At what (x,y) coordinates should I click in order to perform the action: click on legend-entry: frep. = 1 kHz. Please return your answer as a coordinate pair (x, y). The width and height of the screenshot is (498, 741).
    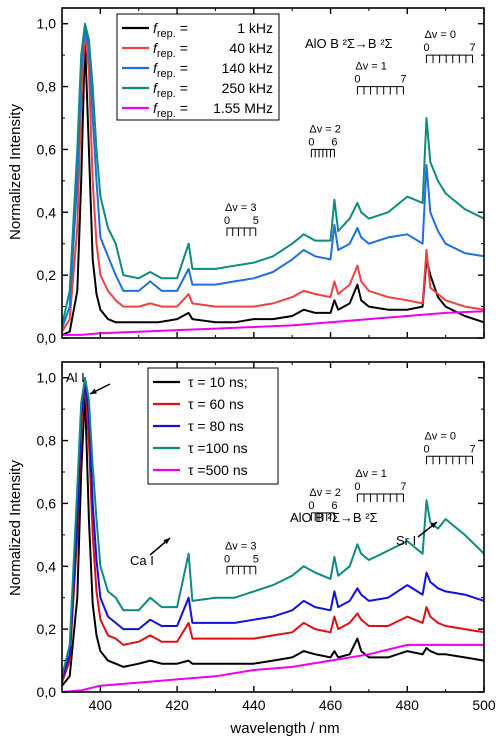
    Looking at the image, I should click on (213, 30).